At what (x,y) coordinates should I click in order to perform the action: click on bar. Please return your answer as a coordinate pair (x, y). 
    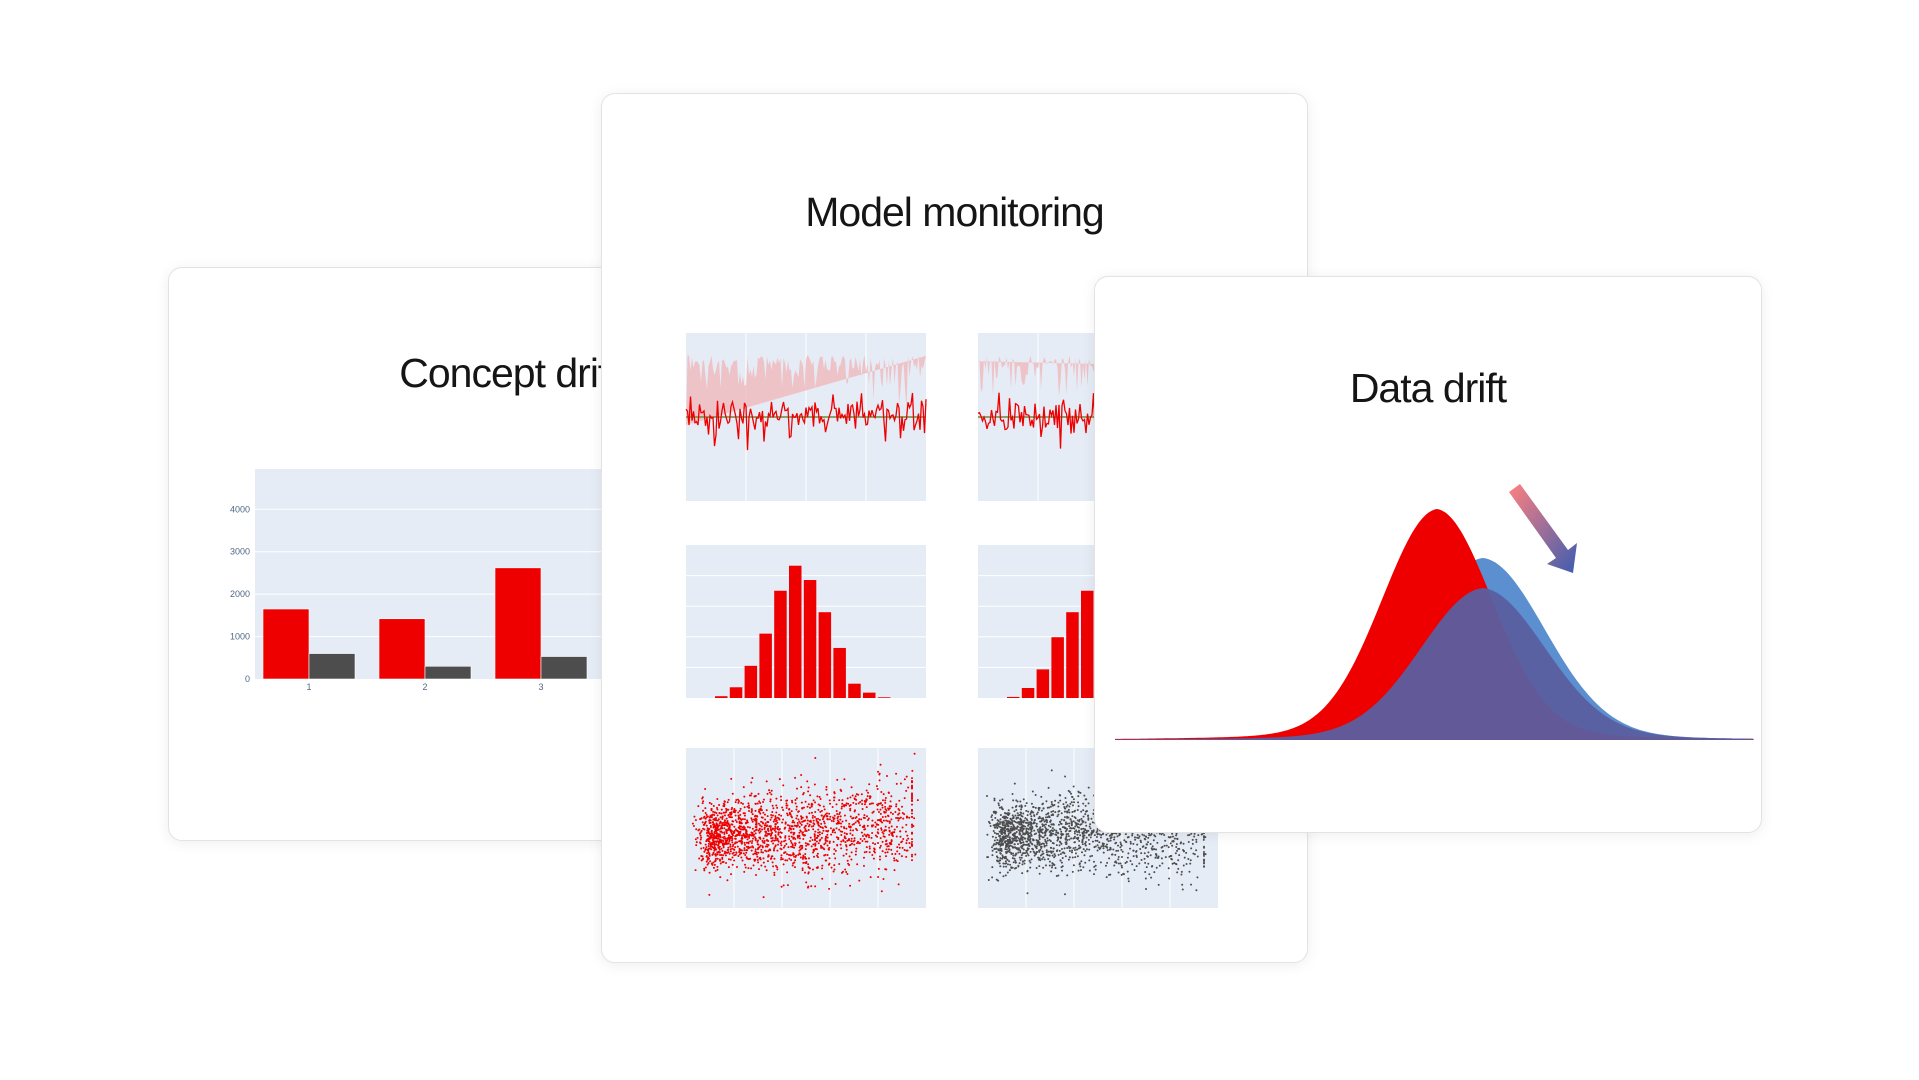
    Looking at the image, I should click on (518, 623).